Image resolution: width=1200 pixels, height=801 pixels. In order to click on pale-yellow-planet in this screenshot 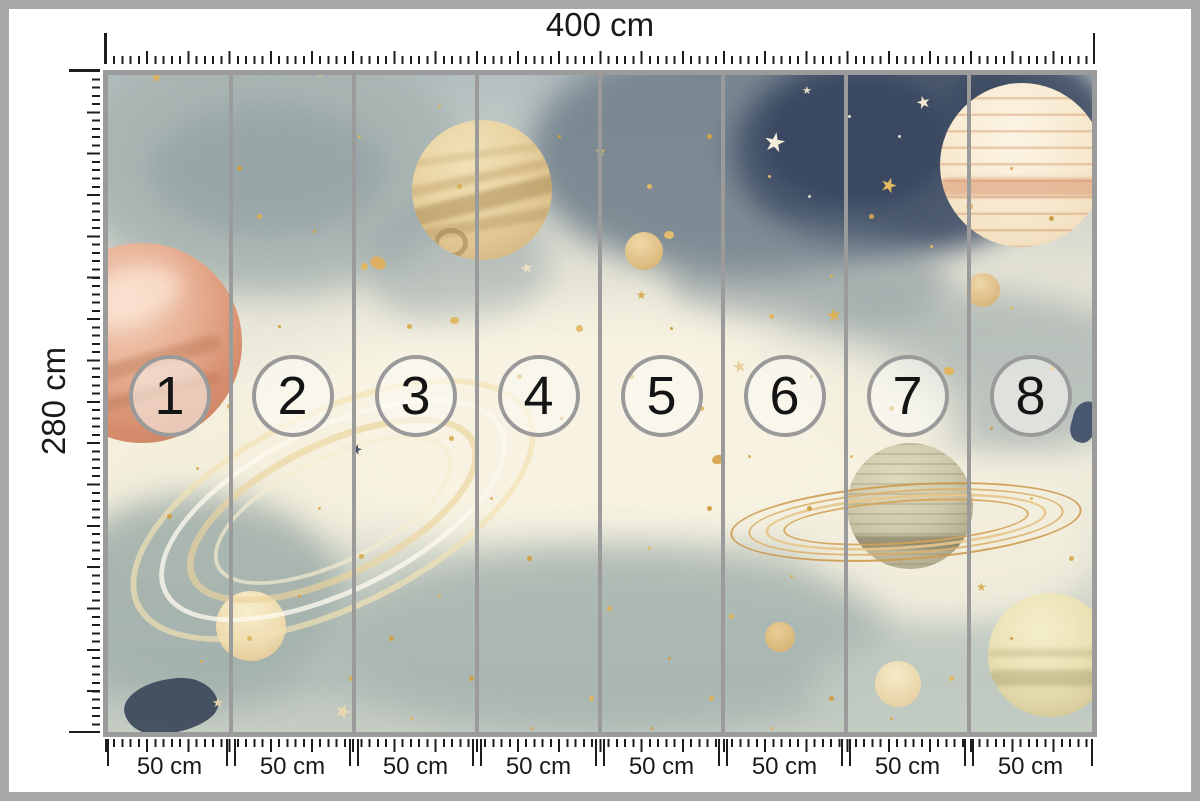, I will do `click(1040, 655)`.